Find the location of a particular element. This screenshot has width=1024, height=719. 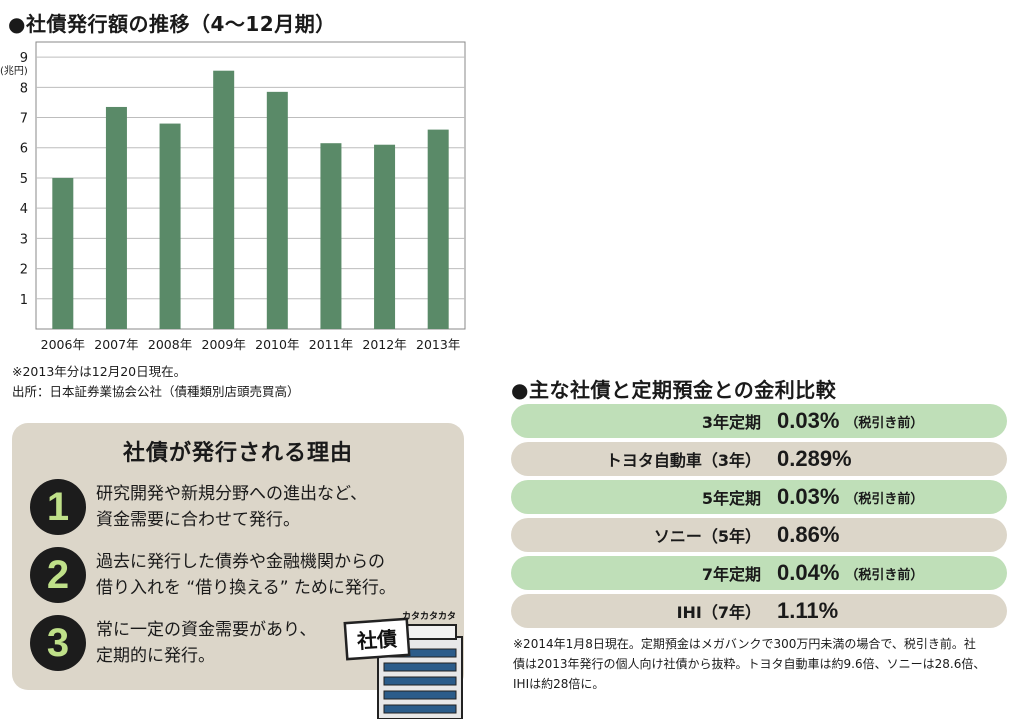

rate-label: トヨタ自動車（3年） is located at coordinates (683, 460).